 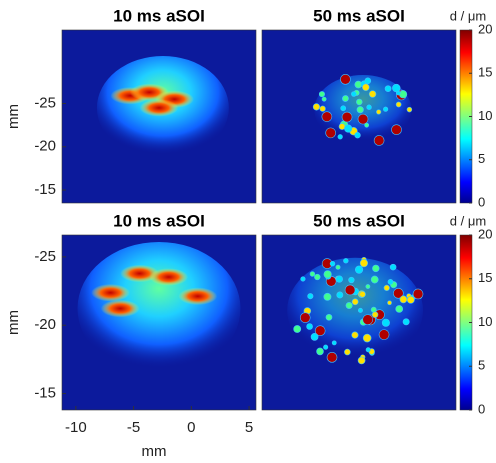 What do you see at coordinates (485, 72) in the screenshot?
I see `tick-label: 15` at bounding box center [485, 72].